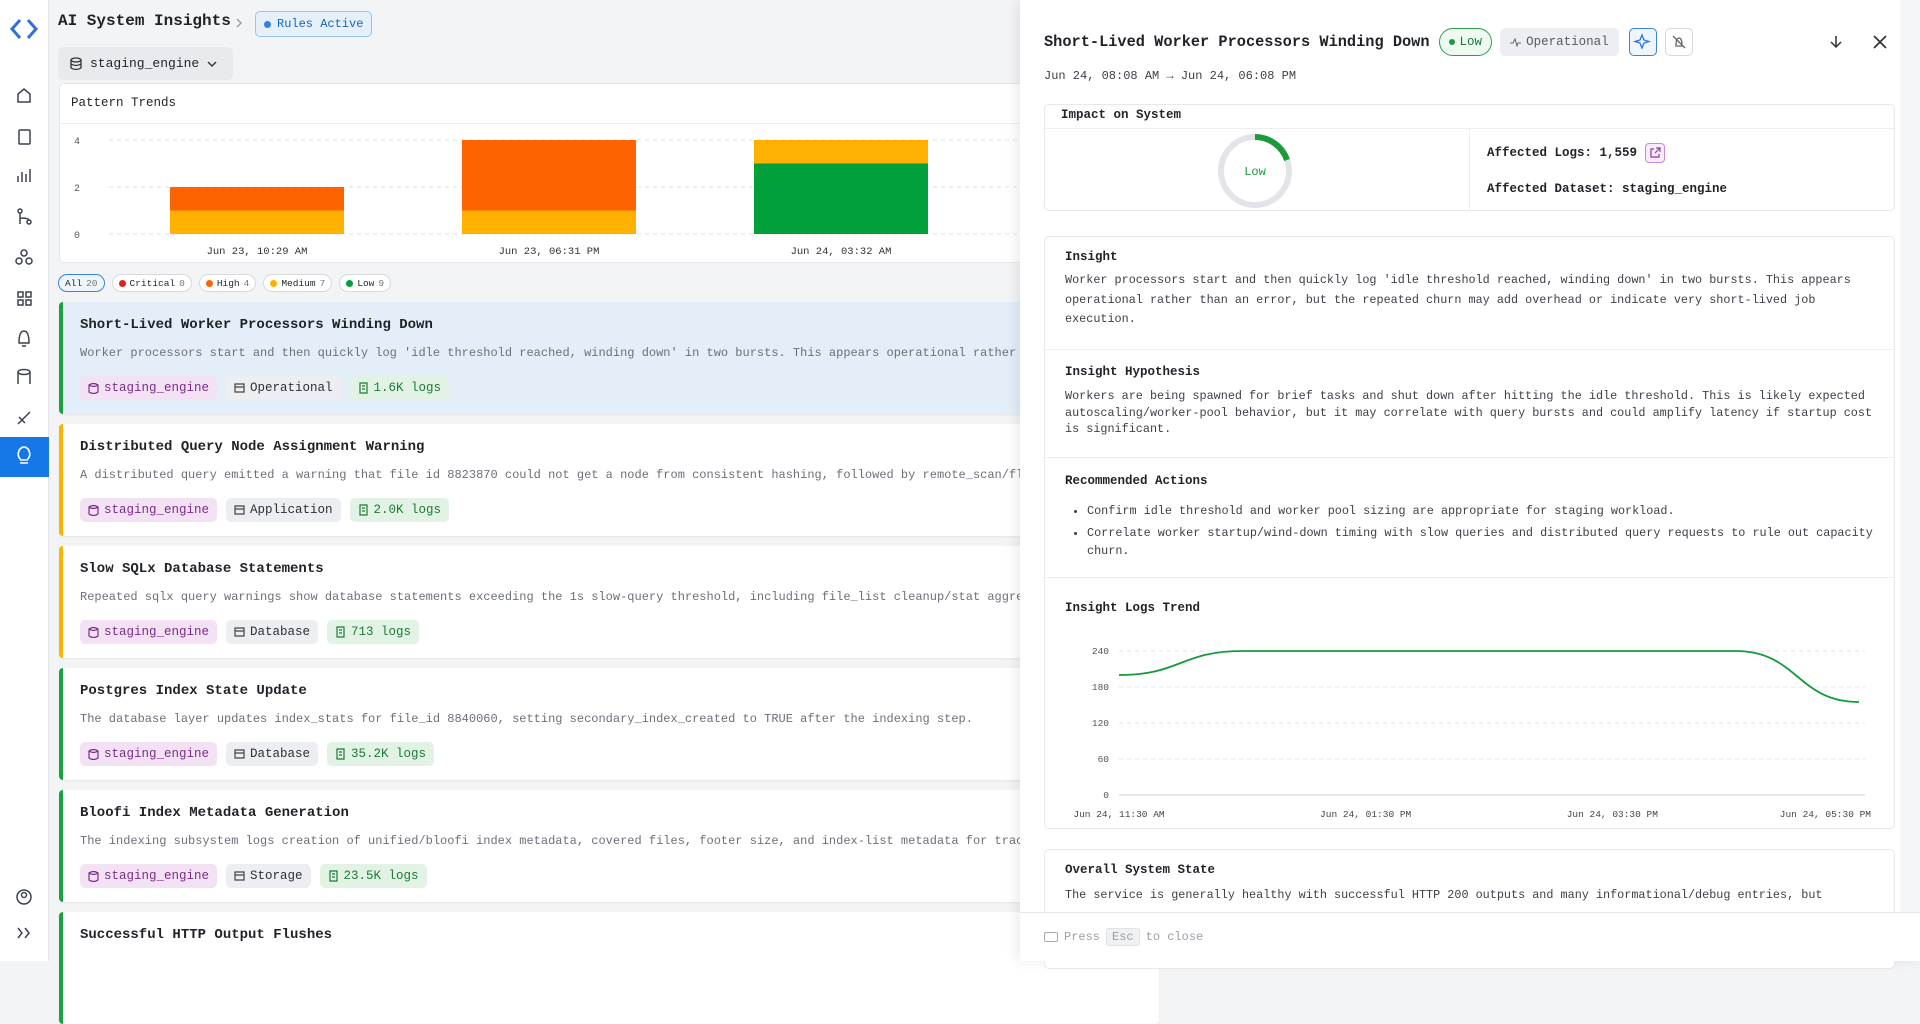 This screenshot has width=1920, height=1024. I want to click on logs-icon-shape, so click(333, 876).